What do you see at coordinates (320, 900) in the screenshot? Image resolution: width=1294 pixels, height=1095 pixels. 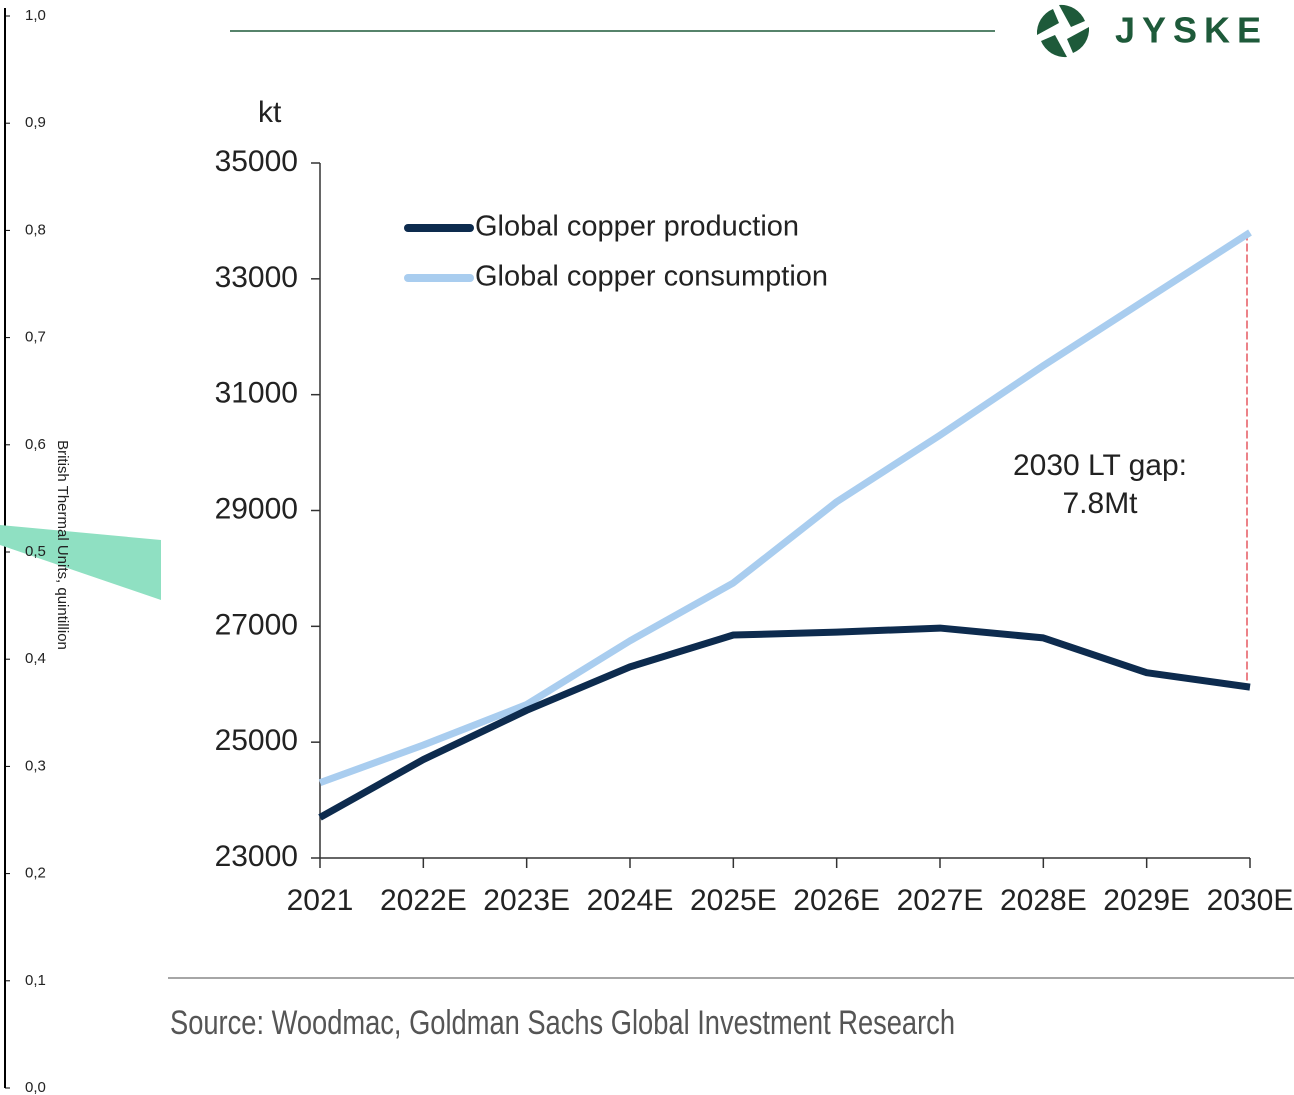 I see `x-tick-label: 2021` at bounding box center [320, 900].